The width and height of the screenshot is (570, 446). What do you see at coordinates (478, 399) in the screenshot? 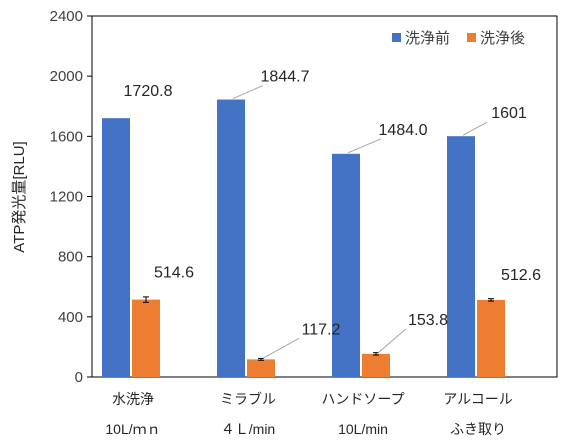
I see `category-label: アルコール` at bounding box center [478, 399].